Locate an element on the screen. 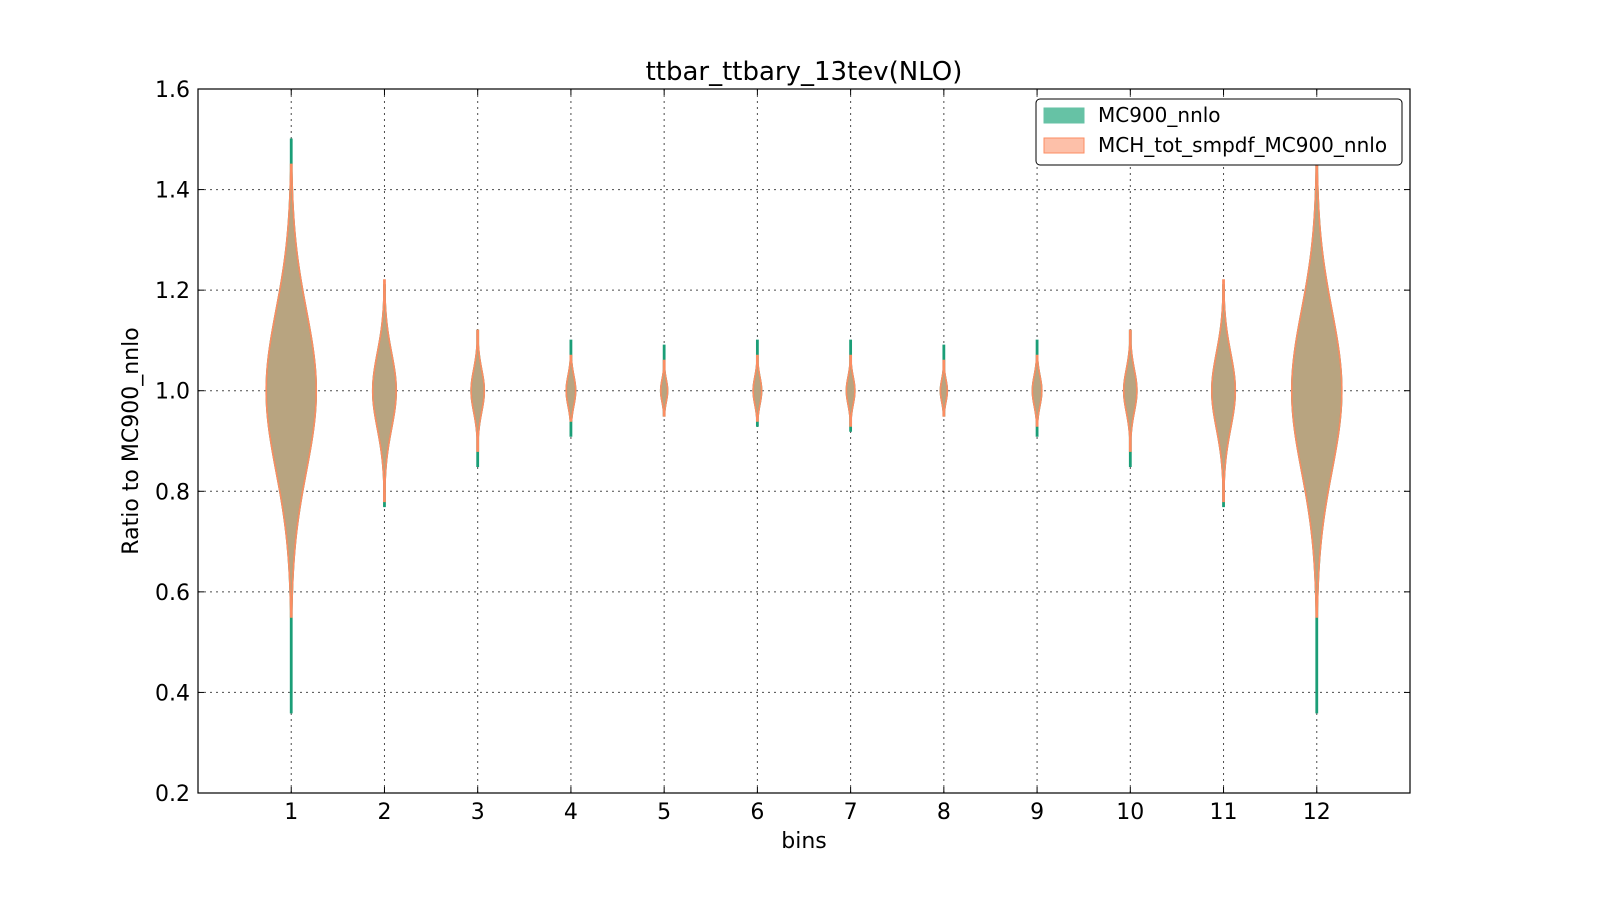 This screenshot has height=900, width=1600. legend-box is located at coordinates (1219, 132).